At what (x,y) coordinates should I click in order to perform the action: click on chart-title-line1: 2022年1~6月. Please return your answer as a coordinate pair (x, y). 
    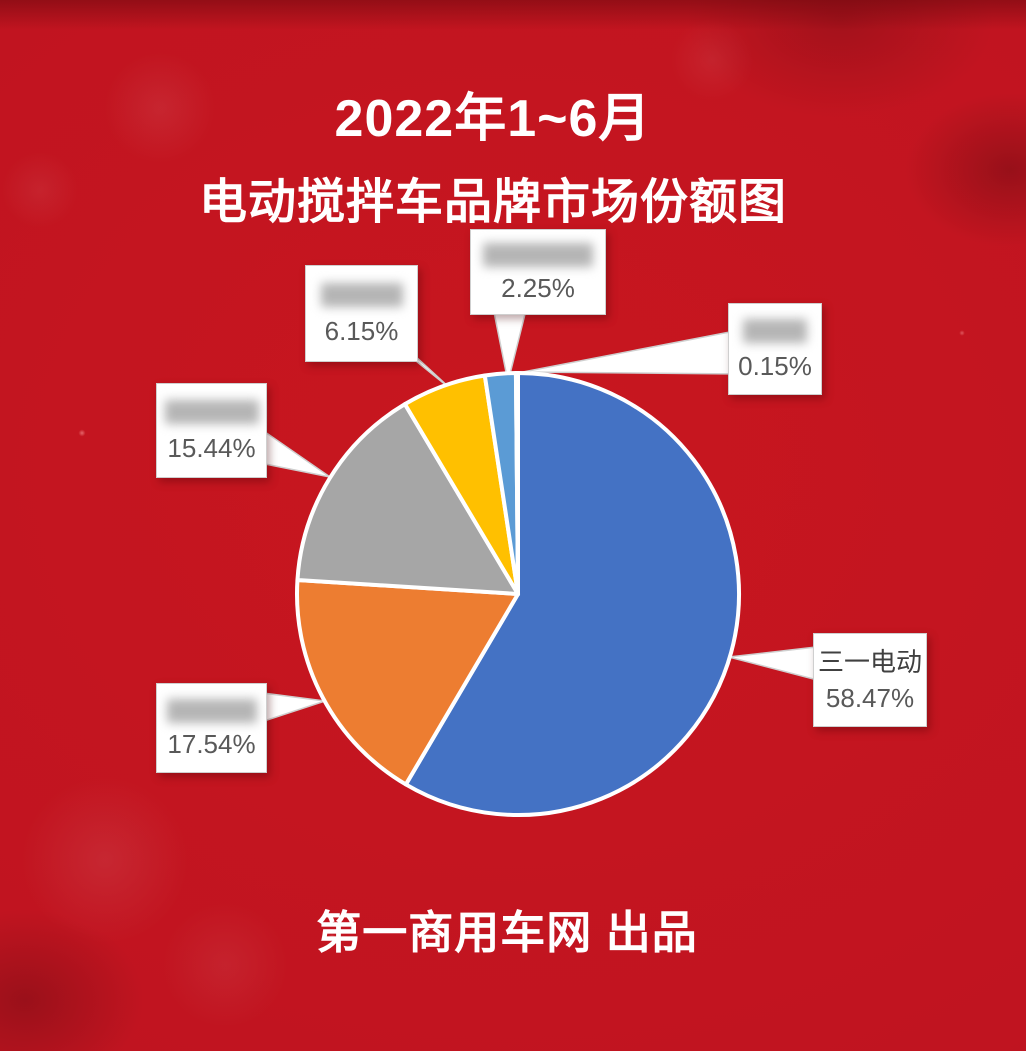
    Looking at the image, I should click on (493, 119).